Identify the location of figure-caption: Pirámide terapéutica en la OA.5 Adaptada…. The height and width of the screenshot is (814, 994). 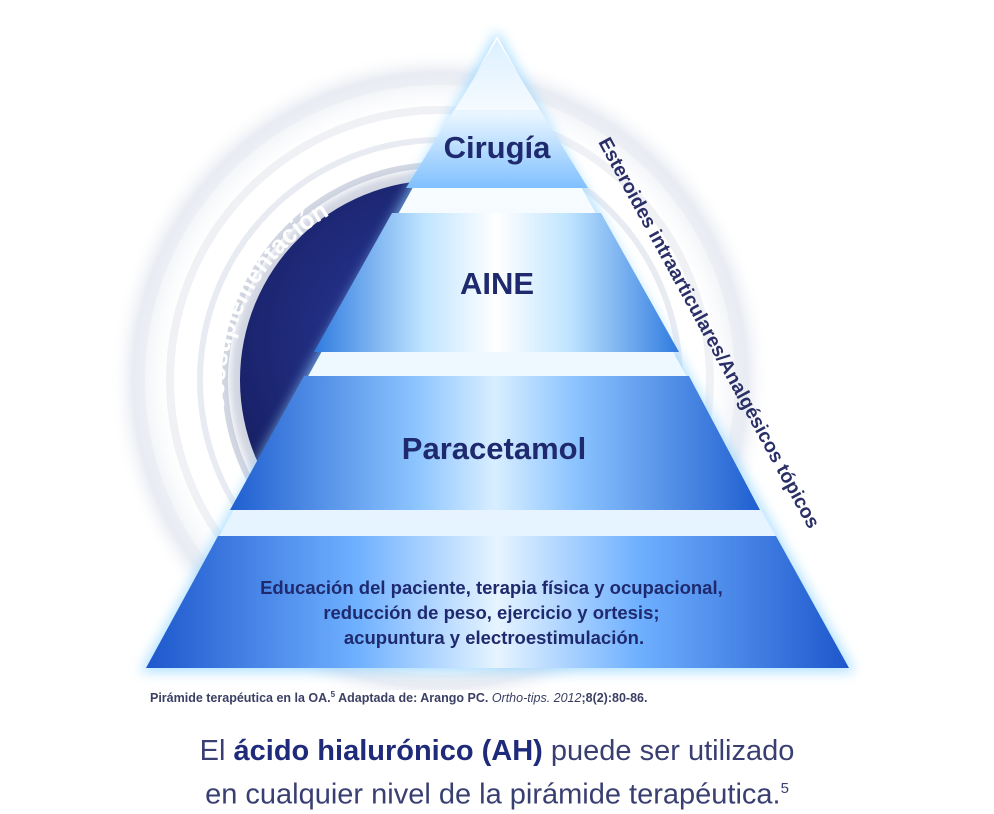
(500, 697).